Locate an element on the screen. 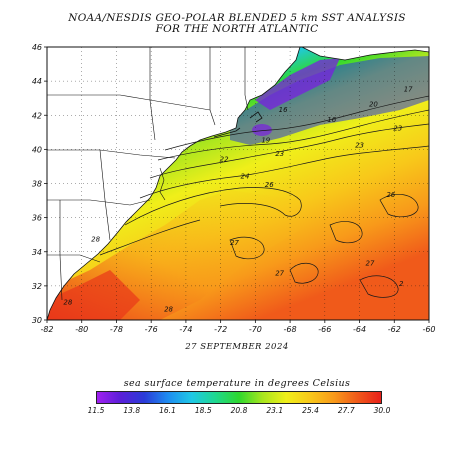 The width and height of the screenshot is (474, 460). lat-tick-label: 34 is located at coordinates (37, 252).